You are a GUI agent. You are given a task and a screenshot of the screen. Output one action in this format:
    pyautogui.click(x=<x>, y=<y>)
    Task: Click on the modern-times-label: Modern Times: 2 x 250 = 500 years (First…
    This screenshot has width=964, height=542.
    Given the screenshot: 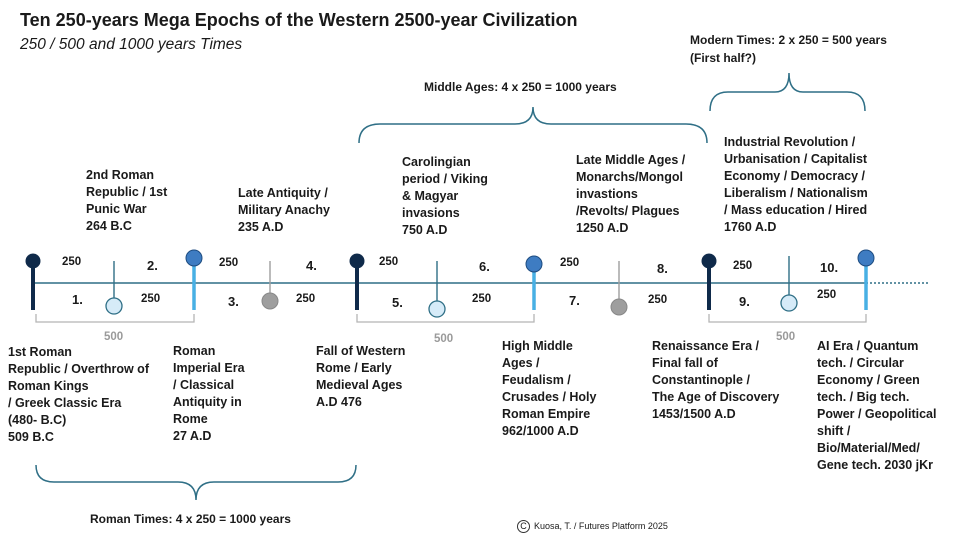 What is the action you would take?
    pyautogui.click(x=788, y=49)
    